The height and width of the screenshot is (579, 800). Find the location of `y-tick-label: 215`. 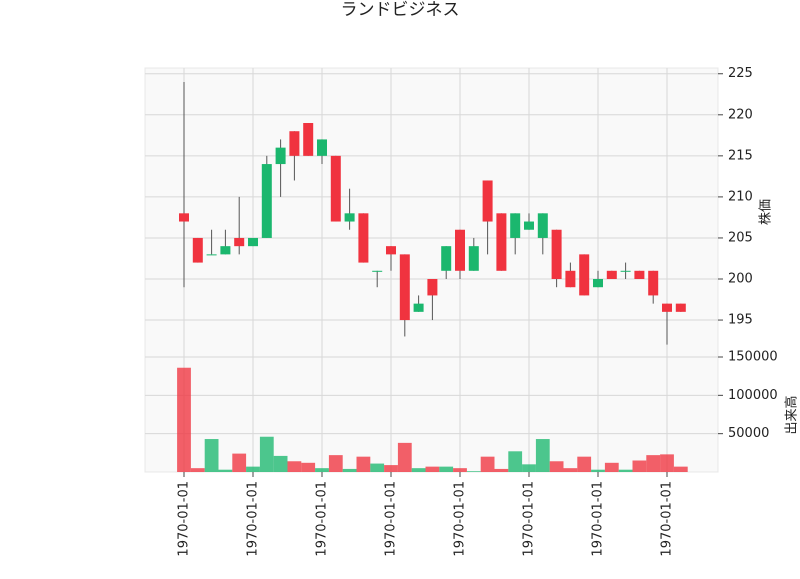

y-tick-label: 215 is located at coordinates (740, 155).